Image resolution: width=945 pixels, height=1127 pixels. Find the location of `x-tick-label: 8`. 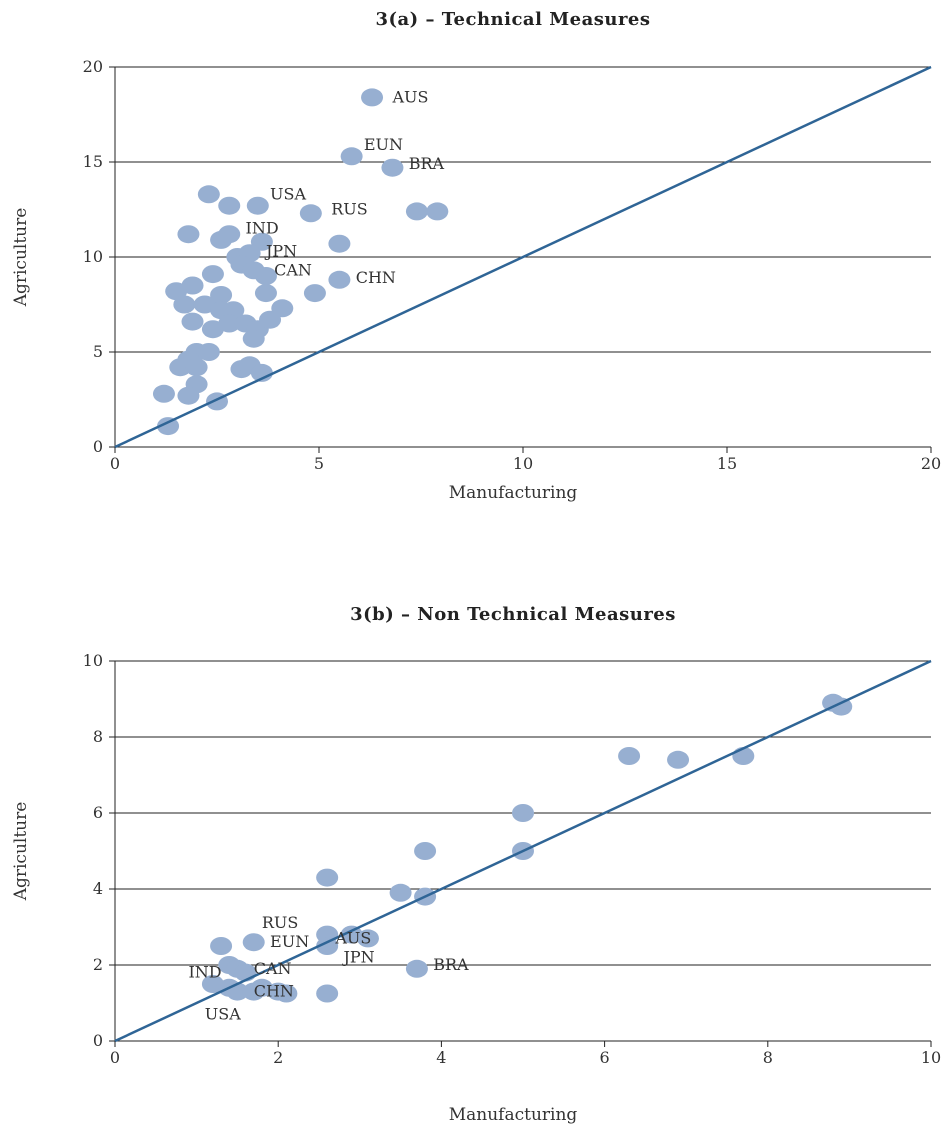

x-tick-label: 8 is located at coordinates (768, 1057).